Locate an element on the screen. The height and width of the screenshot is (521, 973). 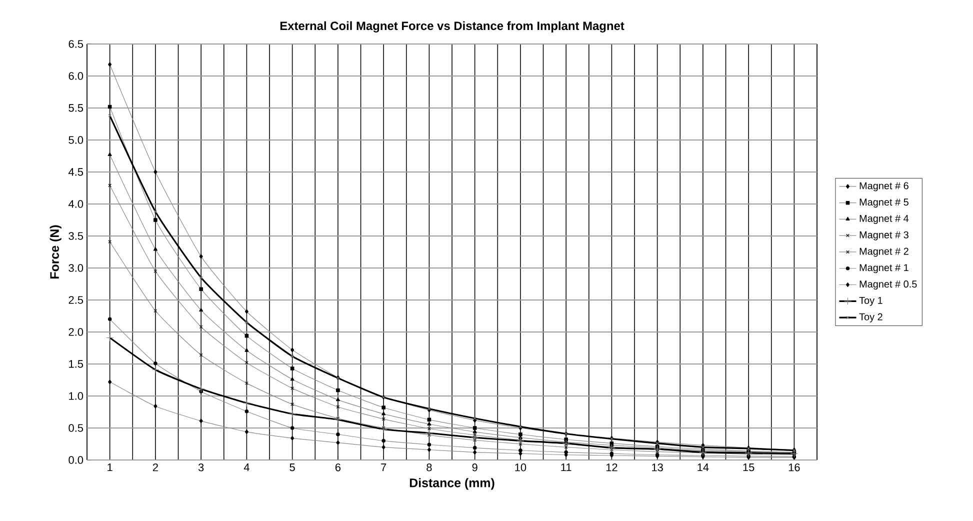
y-tick-label: 6.5 is located at coordinates (76, 44).